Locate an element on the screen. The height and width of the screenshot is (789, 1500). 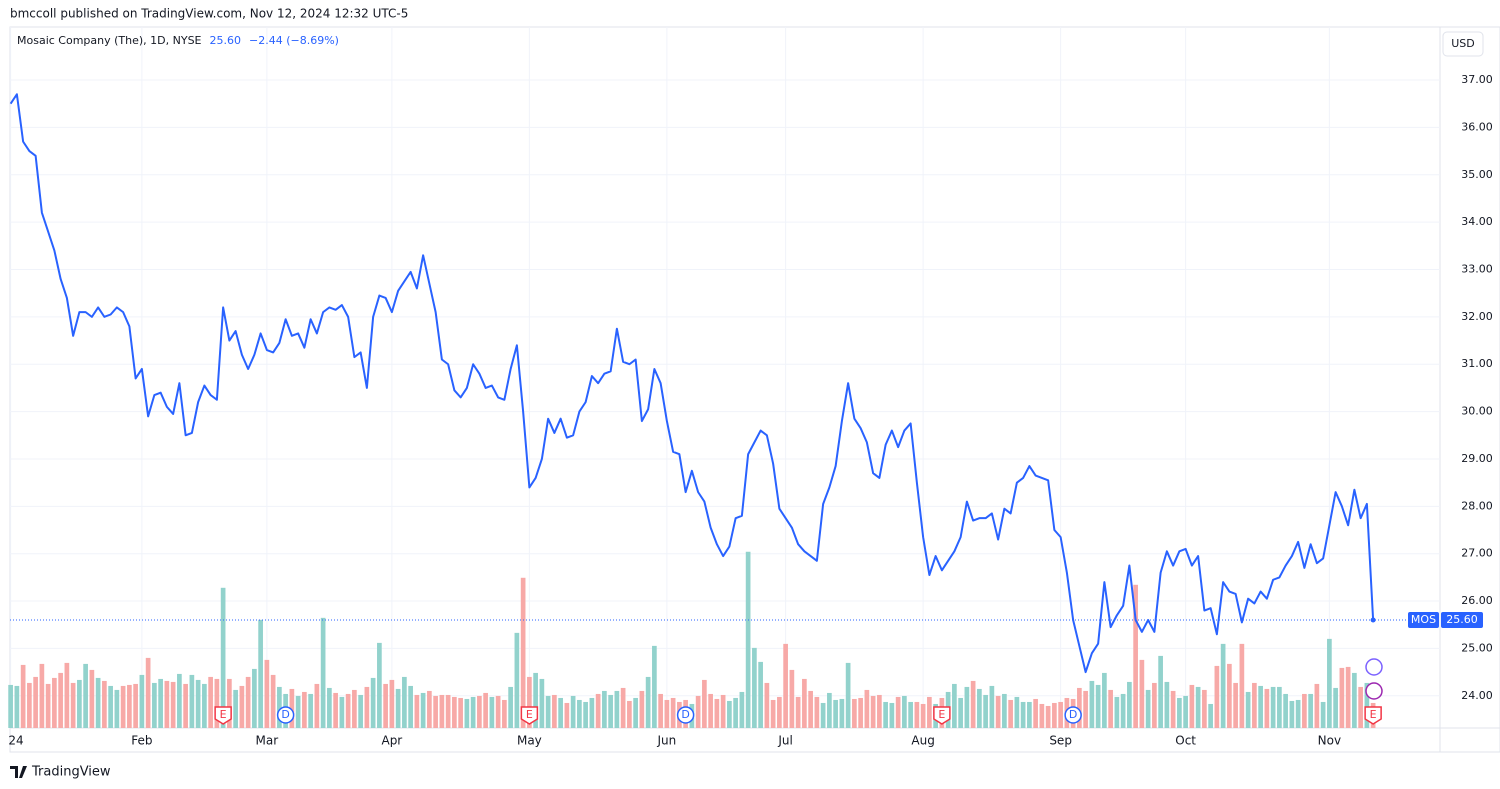
legend-title: Mosaic Company (The), 1D, NYSE is located at coordinates (109, 40).